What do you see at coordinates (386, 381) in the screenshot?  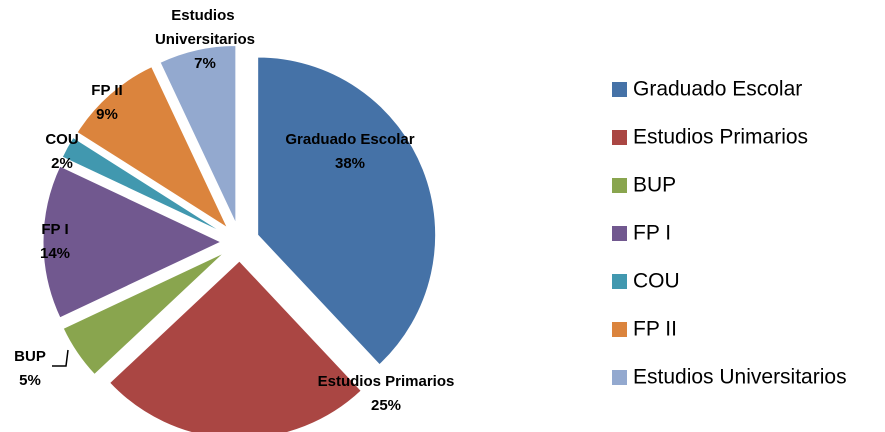 I see `slice-label: Estudios Primarios` at bounding box center [386, 381].